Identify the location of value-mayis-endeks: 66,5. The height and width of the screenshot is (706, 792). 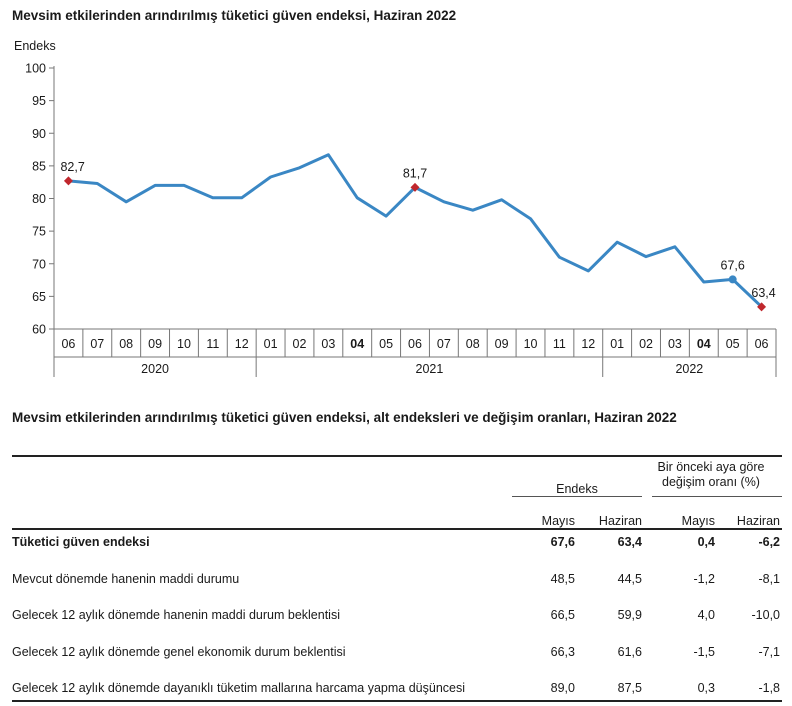
(562, 615).